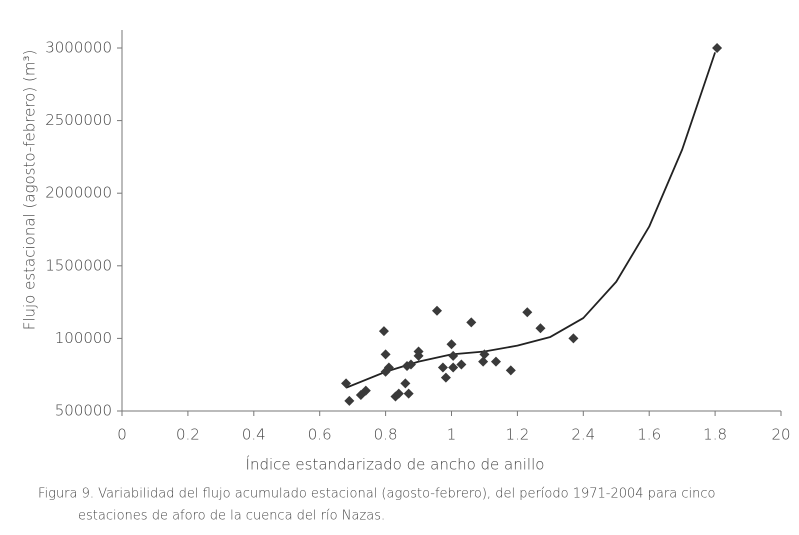 The height and width of the screenshot is (535, 799). What do you see at coordinates (254, 435) in the screenshot?
I see `x-tick-label: 0.4` at bounding box center [254, 435].